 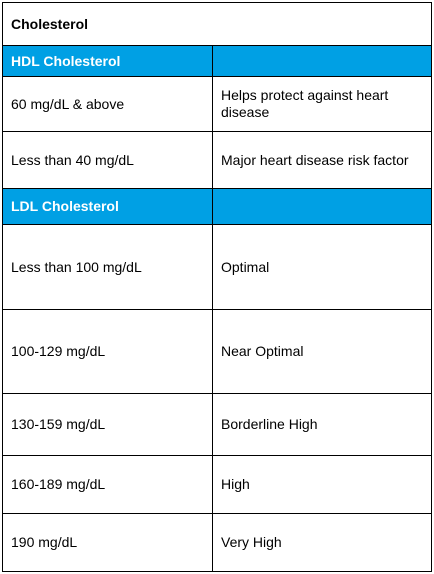 What do you see at coordinates (108, 484) in the screenshot?
I see `level-cell: 160-189 mg/dL` at bounding box center [108, 484].